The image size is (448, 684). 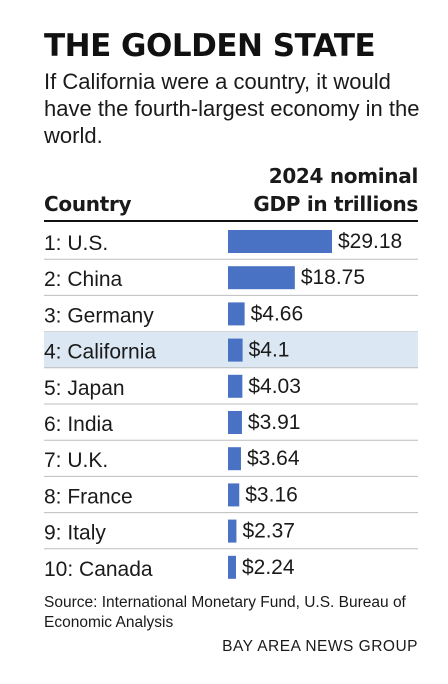 I want to click on value-label: $3.91, so click(x=274, y=422).